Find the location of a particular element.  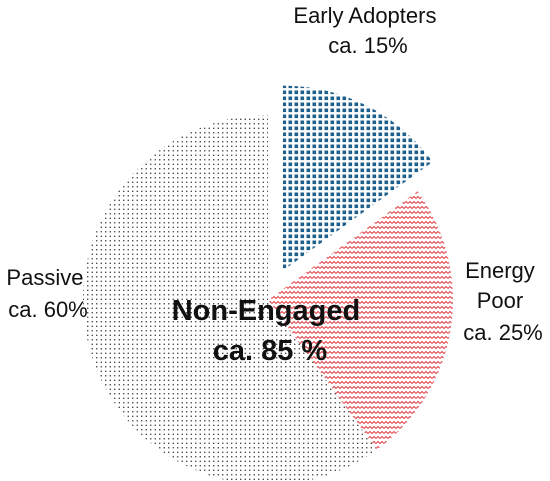

label-non-engaged-line-2: ca. 85 % is located at coordinates (270, 351).